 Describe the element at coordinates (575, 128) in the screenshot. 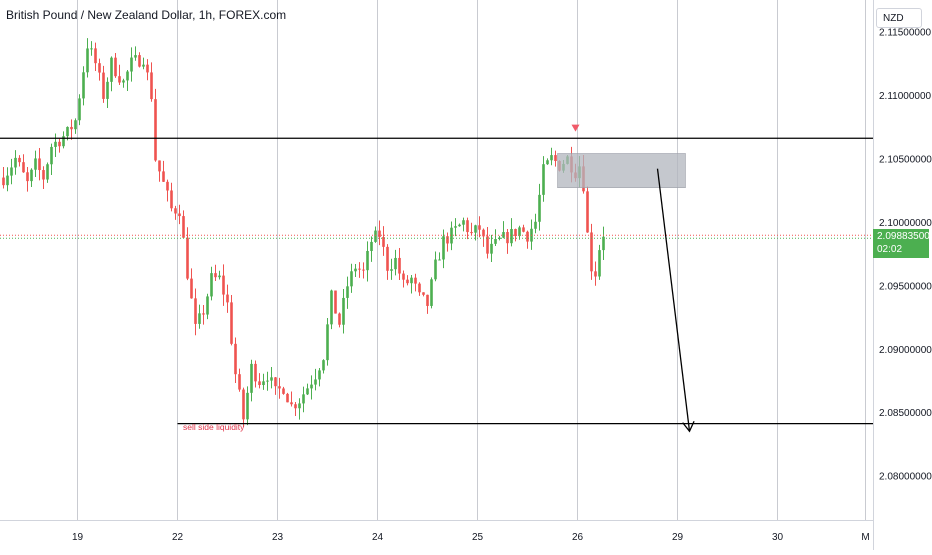

I see `sell-marker-icon` at that location.